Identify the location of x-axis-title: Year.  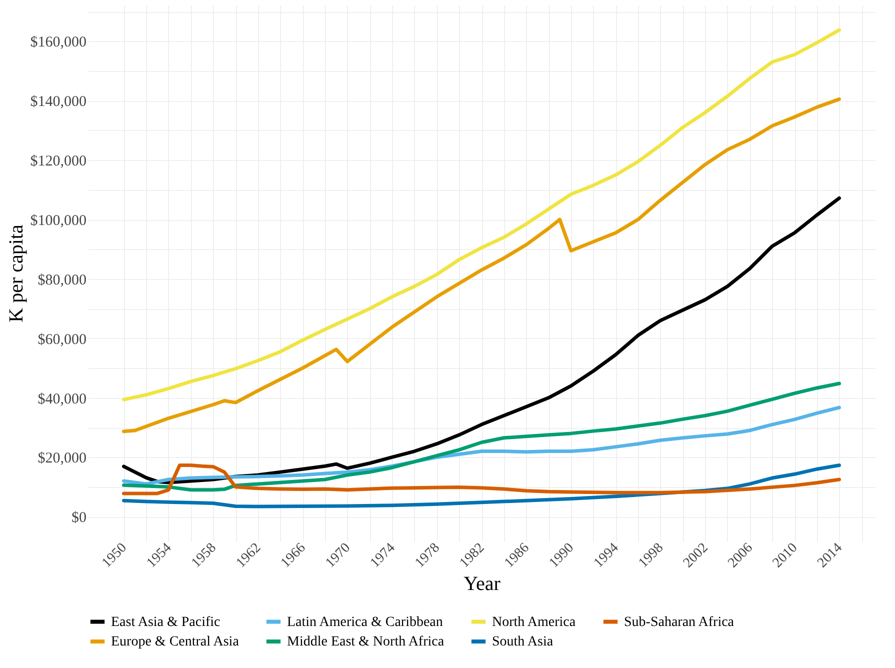
(482, 584).